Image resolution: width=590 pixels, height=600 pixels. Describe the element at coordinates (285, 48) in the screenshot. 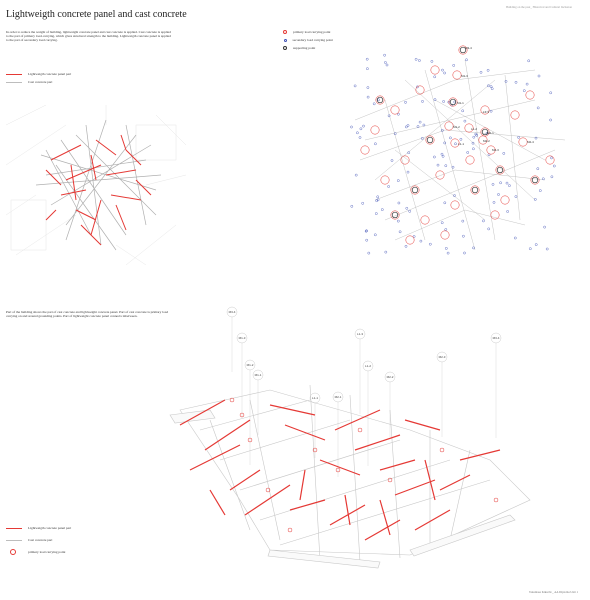

I see `black-circle-icon` at that location.